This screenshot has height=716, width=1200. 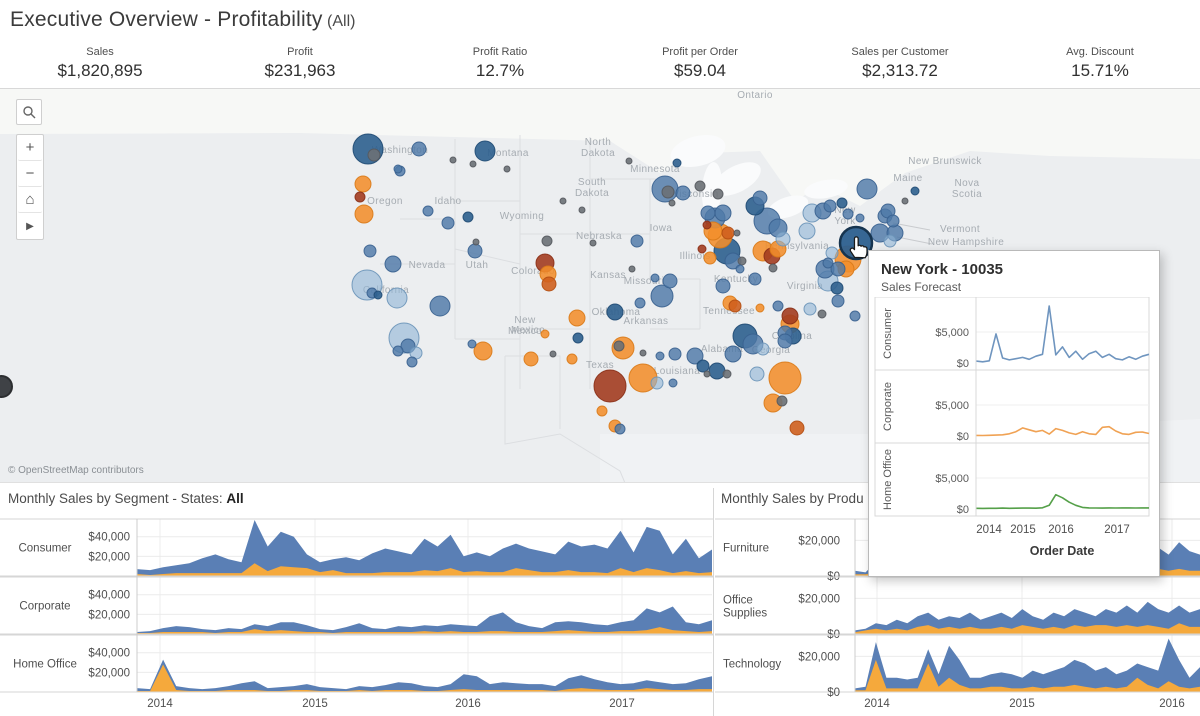 What do you see at coordinates (29, 112) in the screenshot?
I see `map-search-button` at bounding box center [29, 112].